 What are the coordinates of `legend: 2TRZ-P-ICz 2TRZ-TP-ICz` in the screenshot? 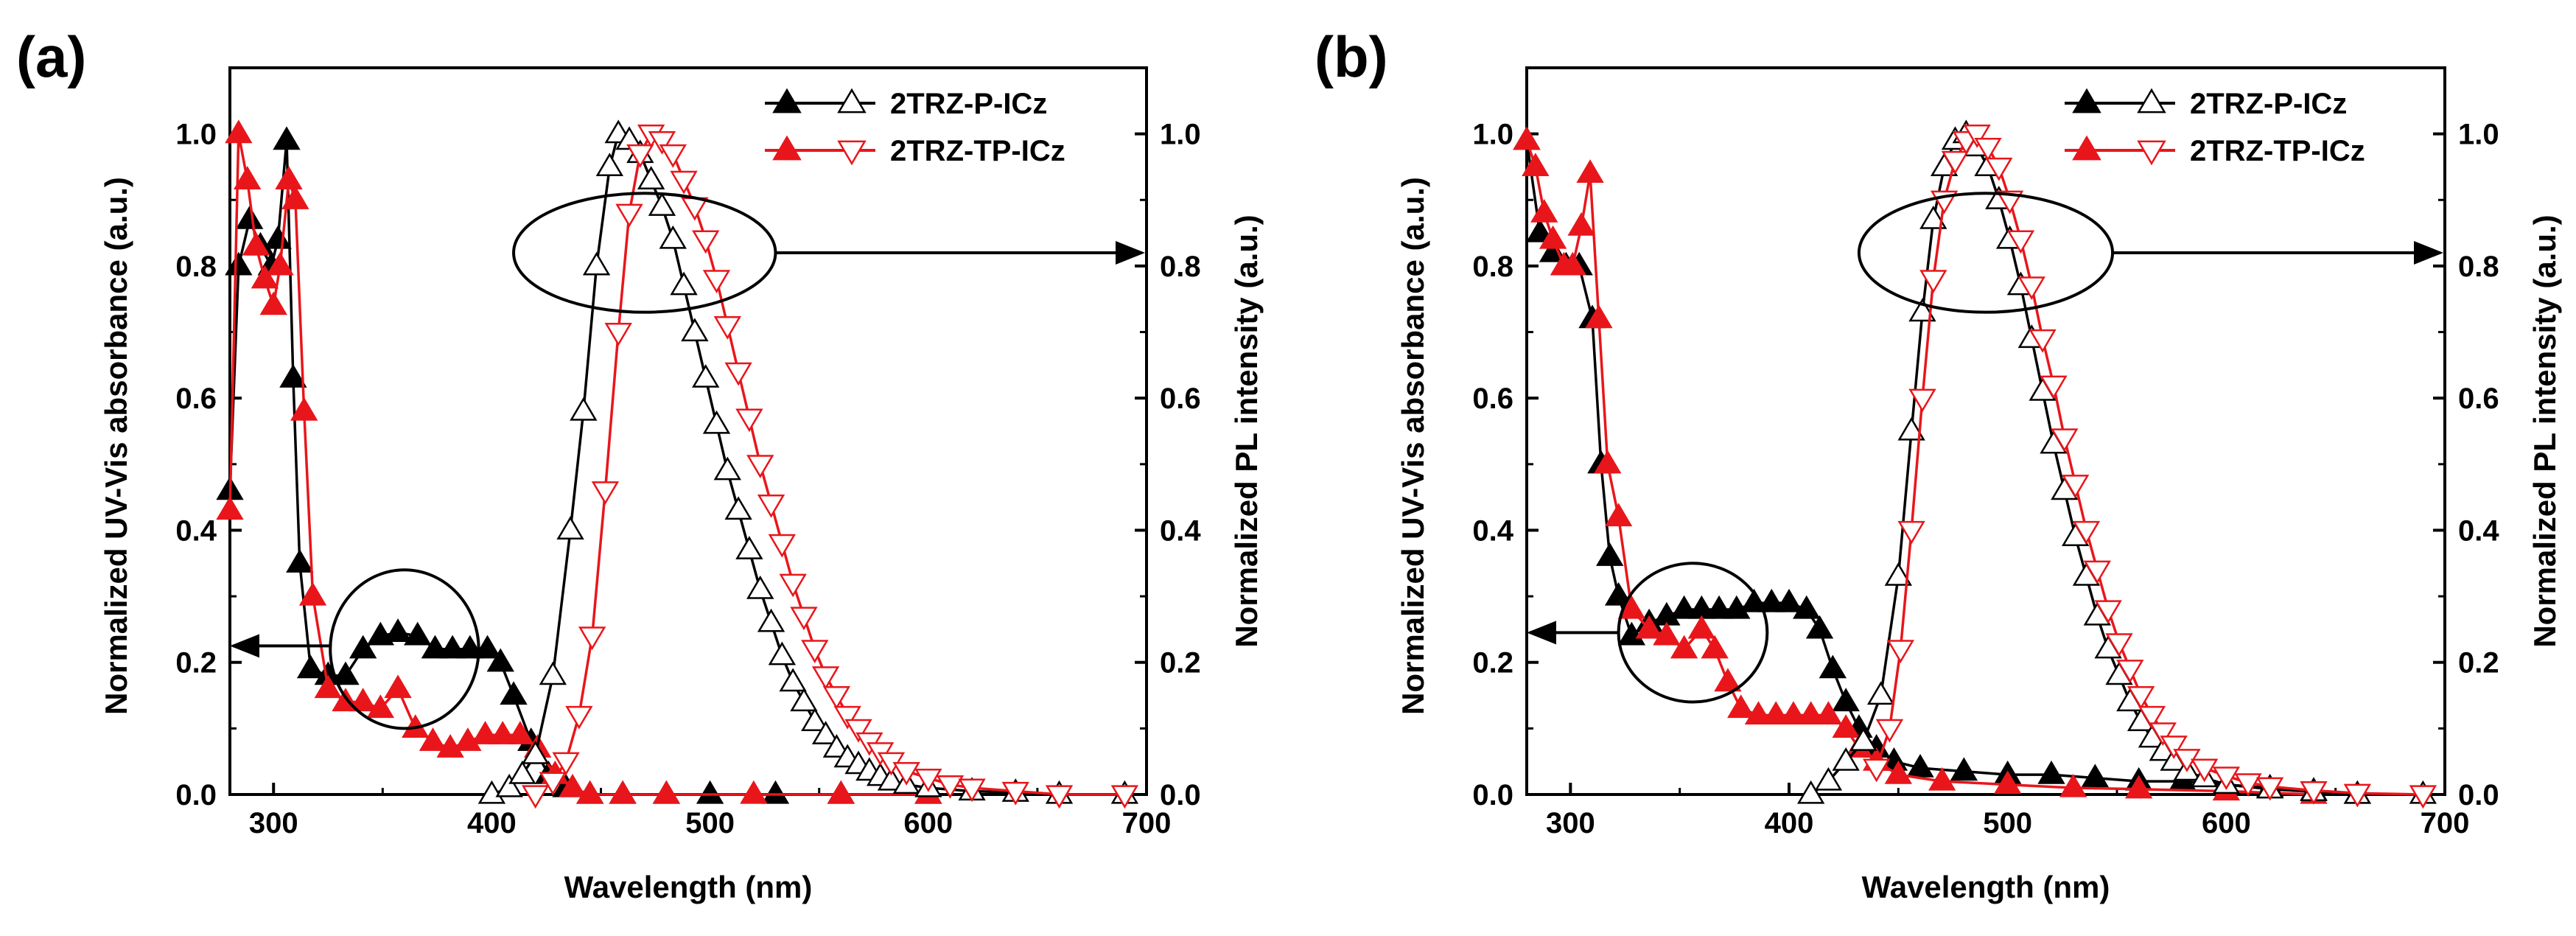 It's located at (915, 128).